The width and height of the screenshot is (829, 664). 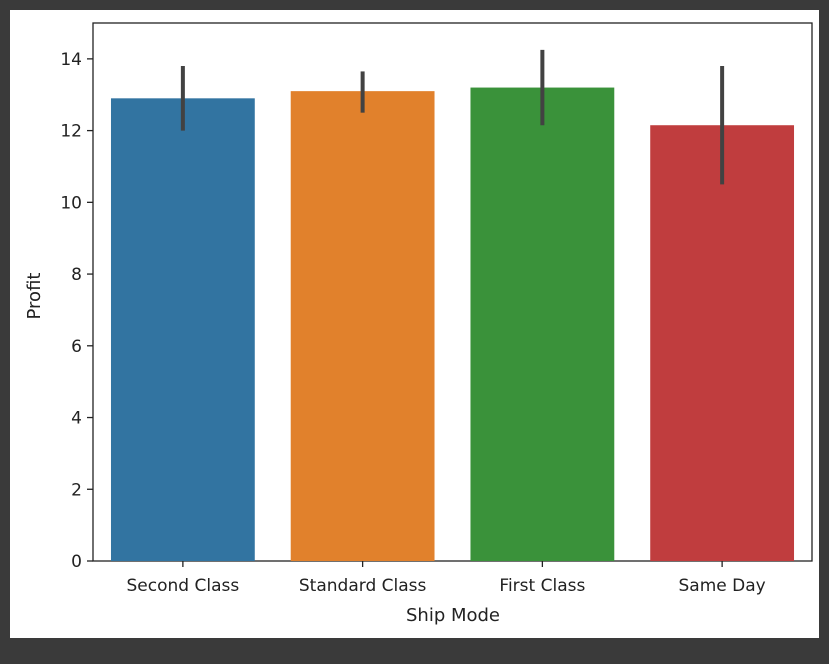 I want to click on x-tick-label: First Class, so click(x=542, y=586).